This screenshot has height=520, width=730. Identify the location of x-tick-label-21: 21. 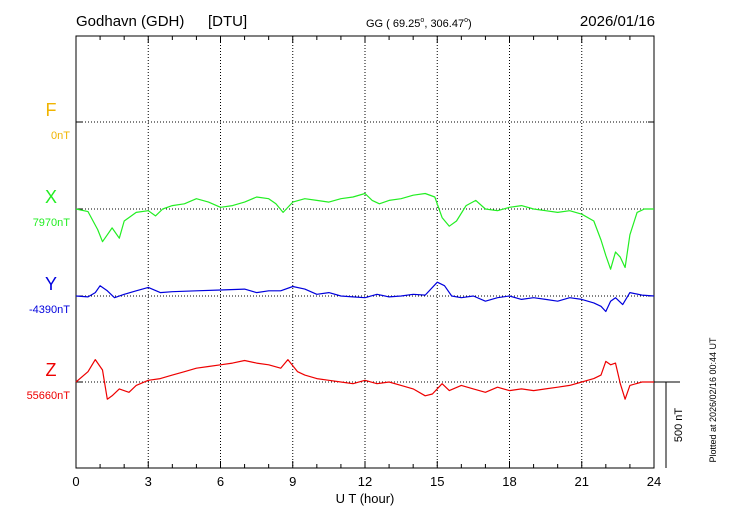
(582, 481).